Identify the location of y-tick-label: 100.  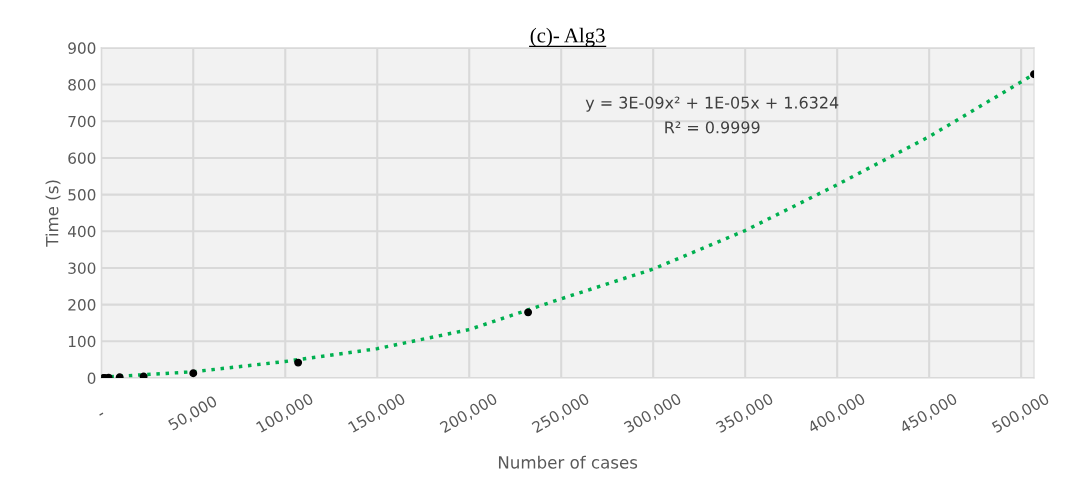
(82, 341).